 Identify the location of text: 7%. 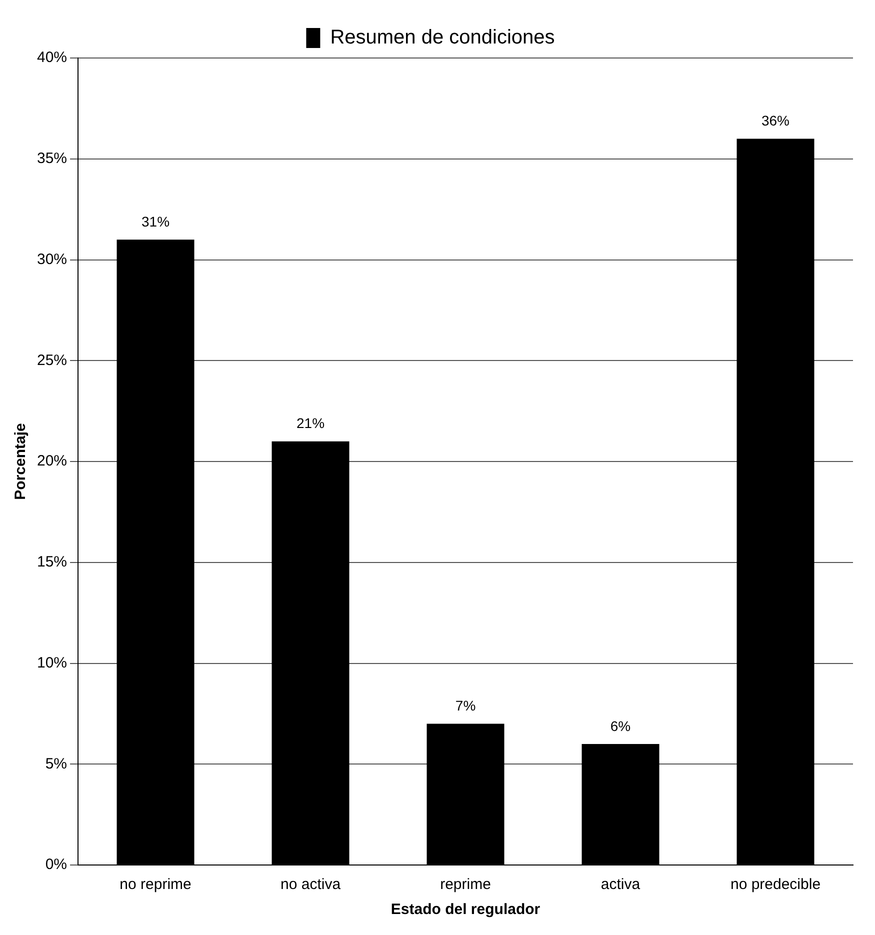
(465, 706).